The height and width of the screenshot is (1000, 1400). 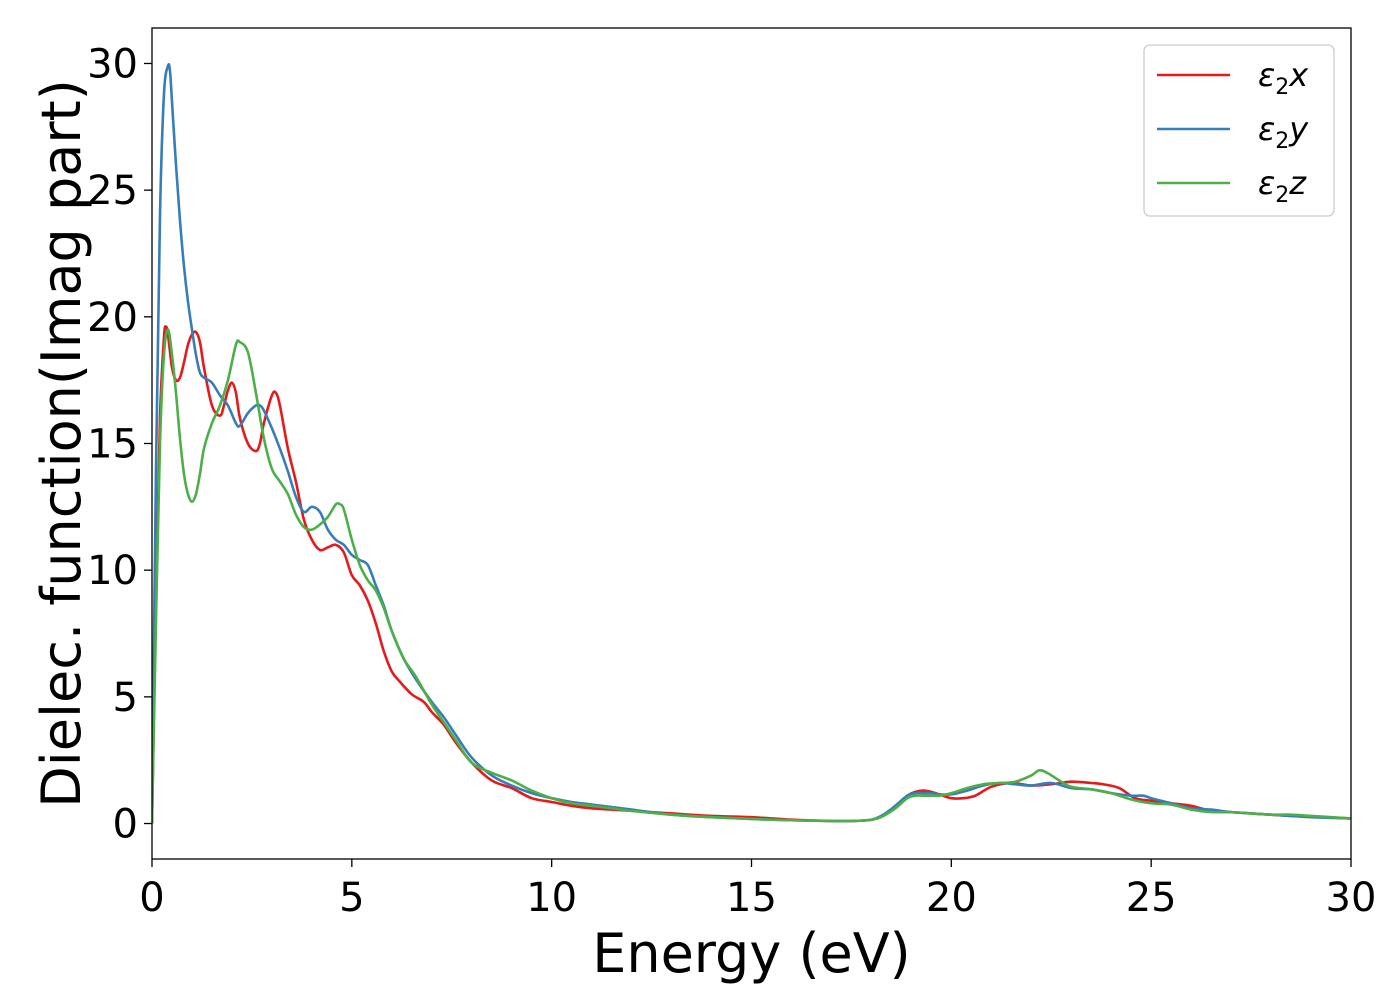 What do you see at coordinates (551, 898) in the screenshot?
I see `x-tick-label: 10` at bounding box center [551, 898].